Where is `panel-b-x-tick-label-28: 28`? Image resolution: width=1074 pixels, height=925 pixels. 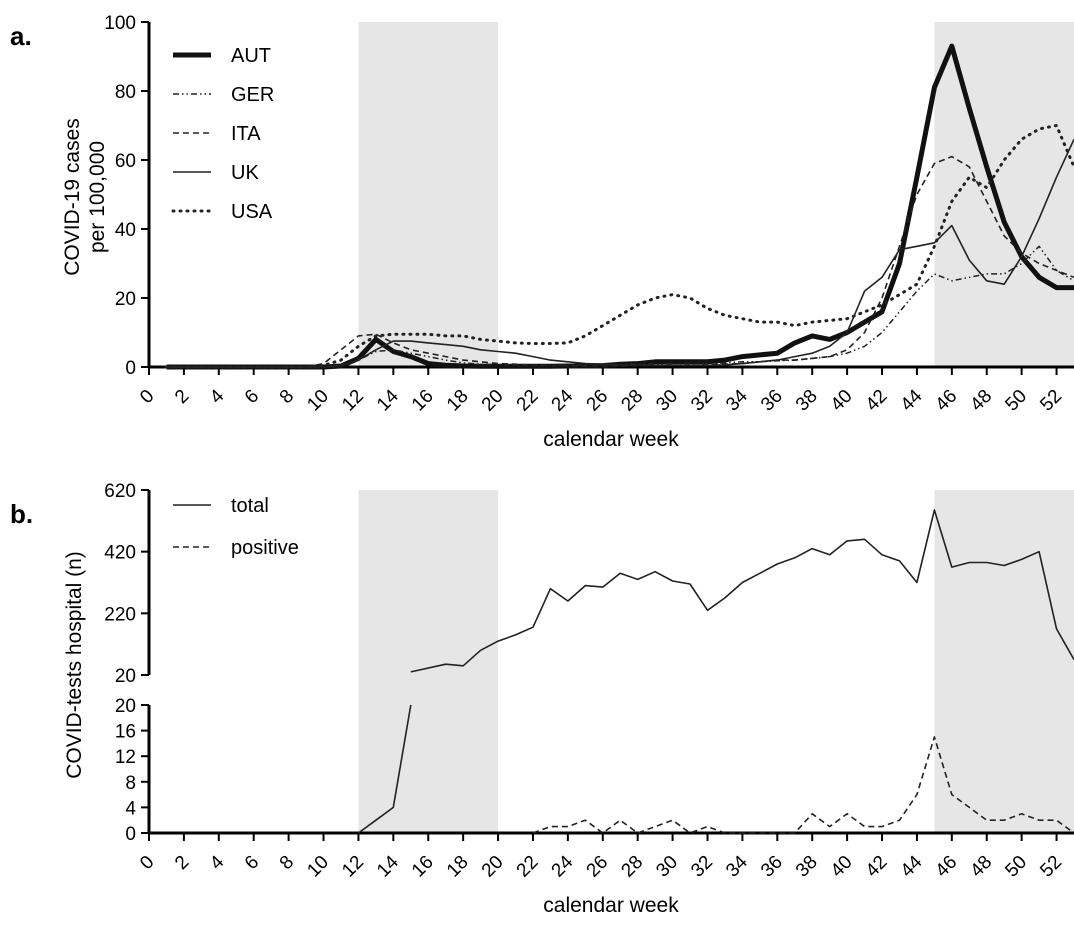
panel-b-x-tick-label-28: 28 is located at coordinates (632, 867).